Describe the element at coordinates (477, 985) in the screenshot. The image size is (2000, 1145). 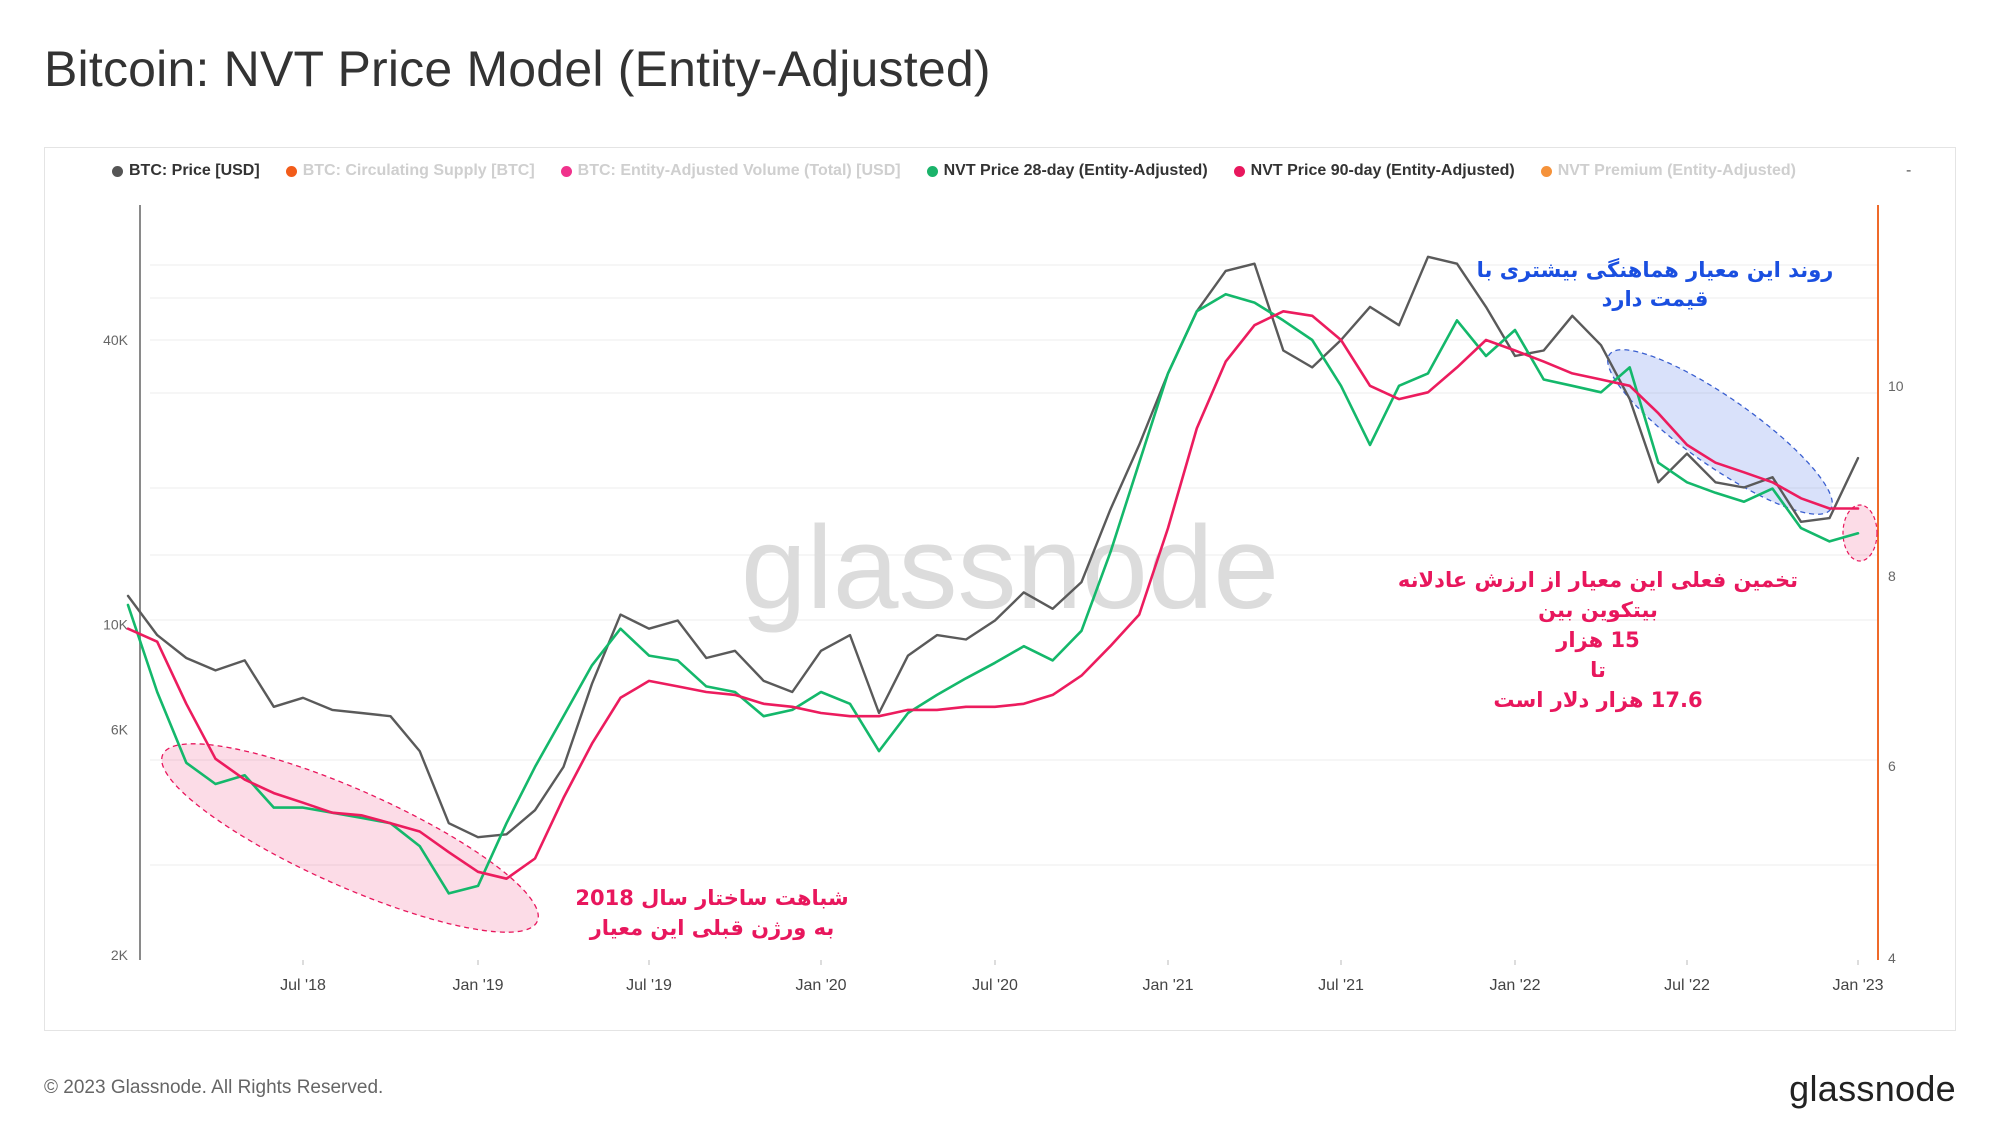
I see `x-tick-label: Jan '19` at that location.